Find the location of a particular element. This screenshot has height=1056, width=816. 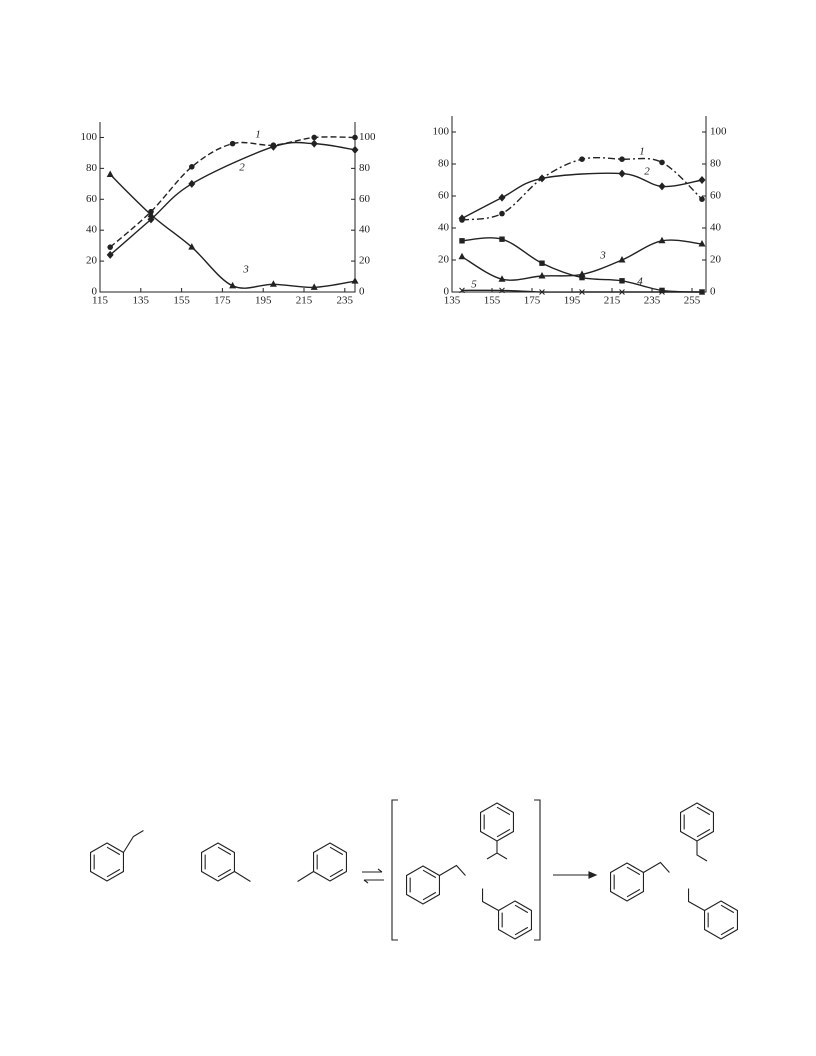

reaction-scheme is located at coordinates (414, 870).